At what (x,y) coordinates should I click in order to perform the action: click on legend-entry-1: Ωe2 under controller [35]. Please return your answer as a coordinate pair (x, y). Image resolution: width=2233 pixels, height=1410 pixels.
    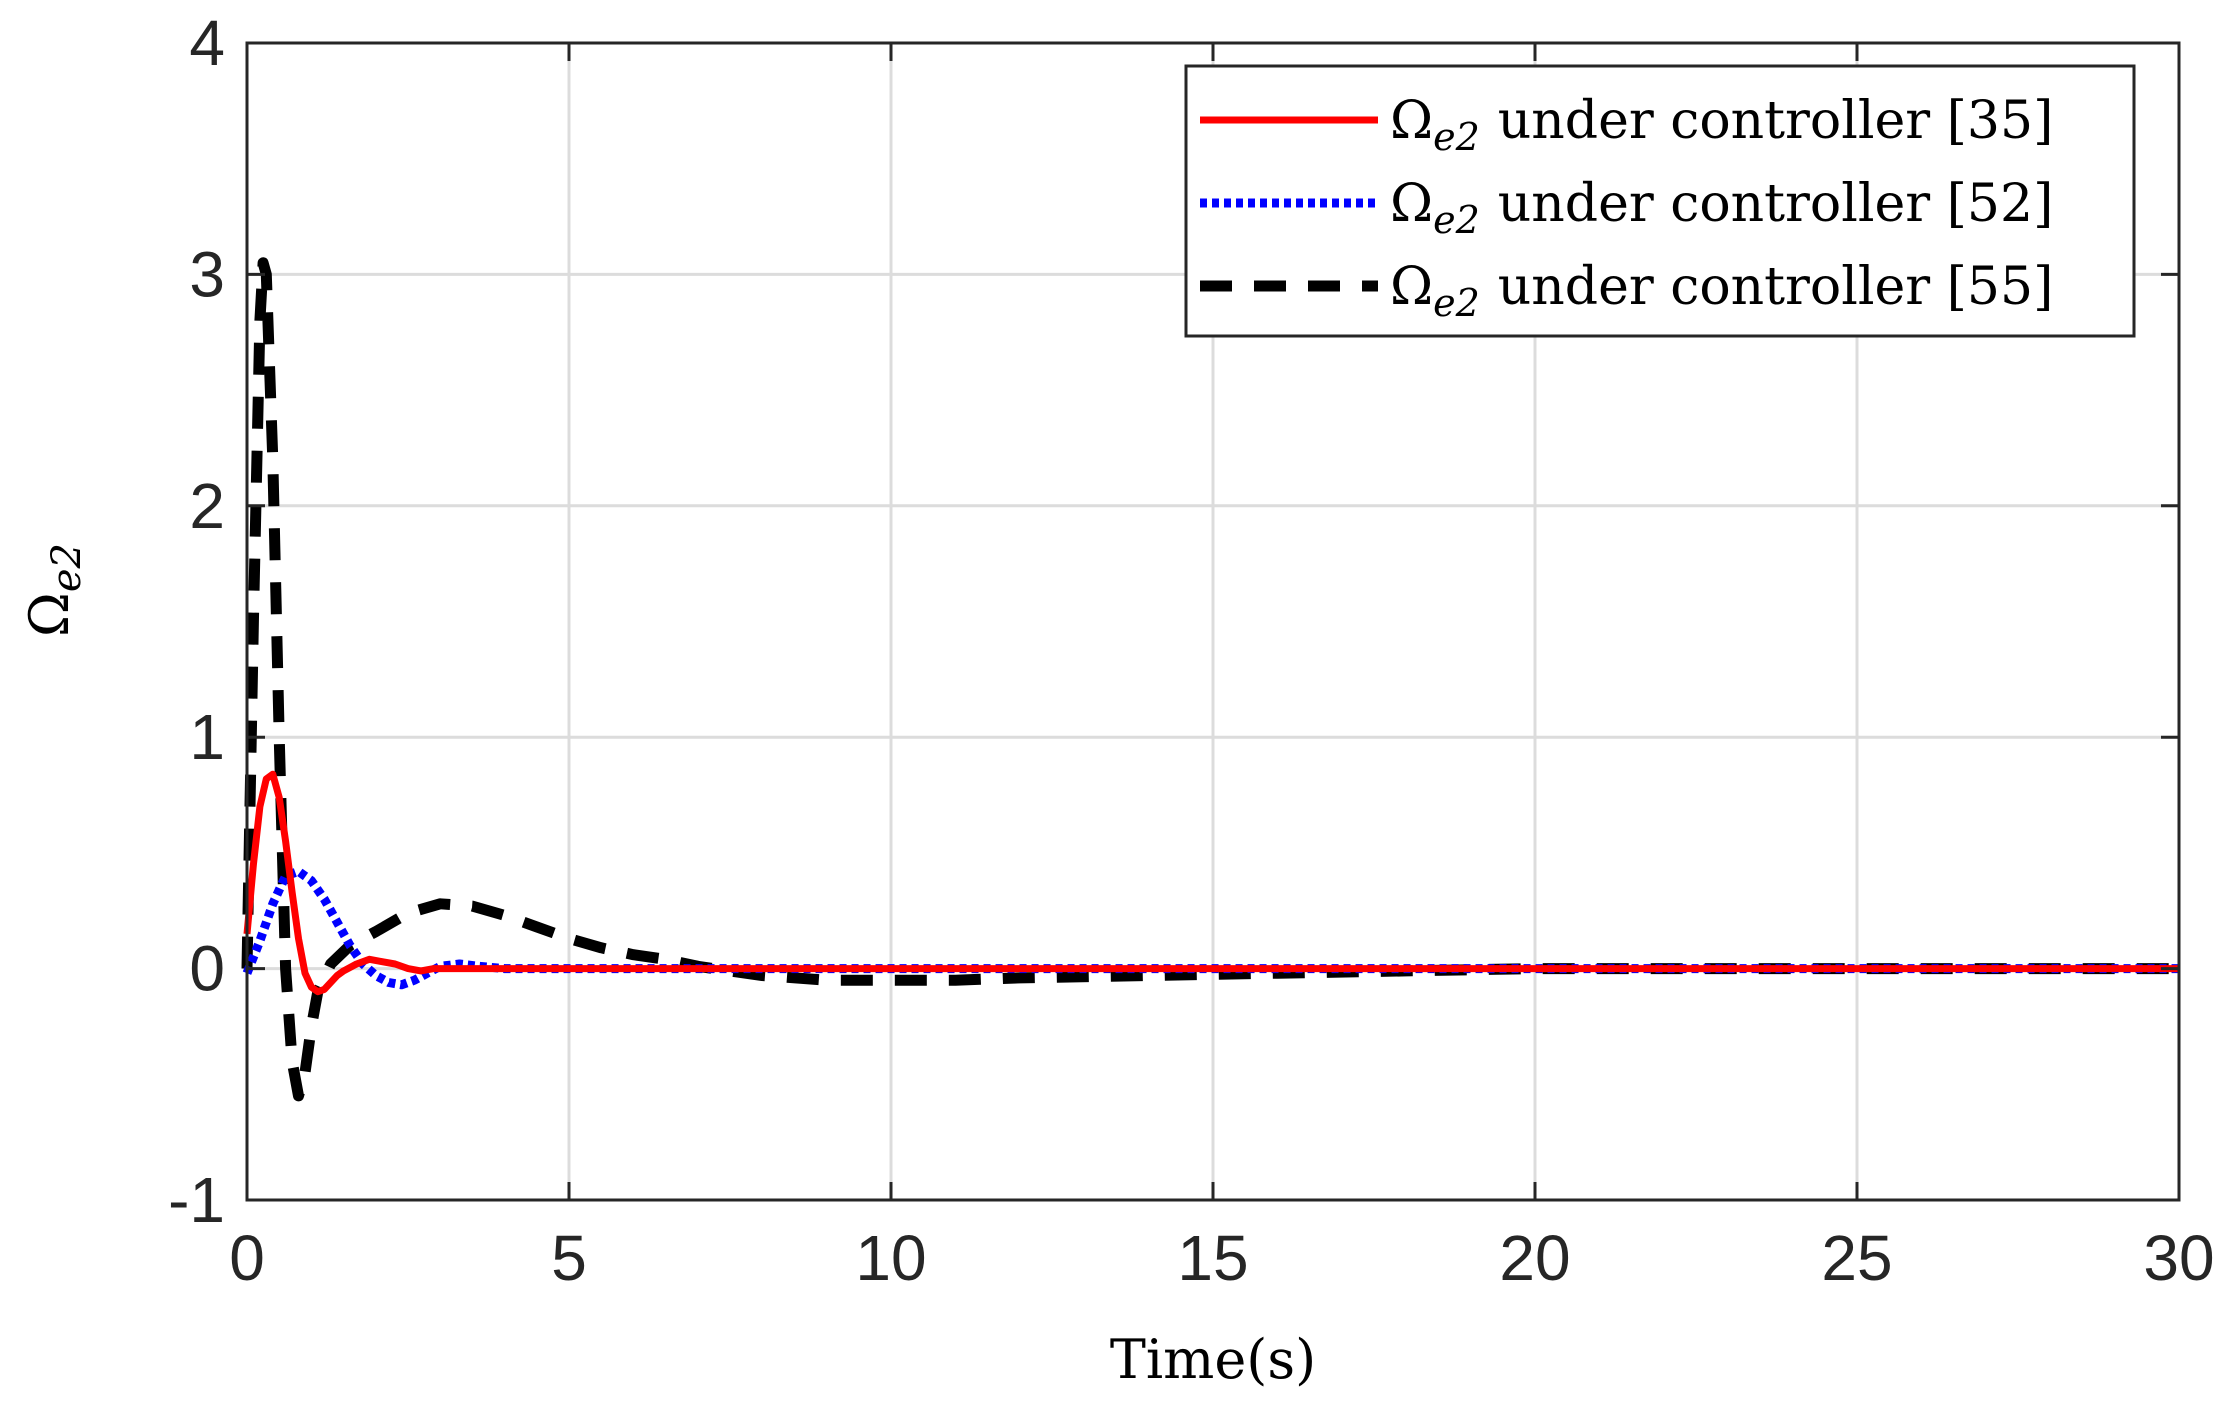
    Looking at the image, I should click on (1721, 125).